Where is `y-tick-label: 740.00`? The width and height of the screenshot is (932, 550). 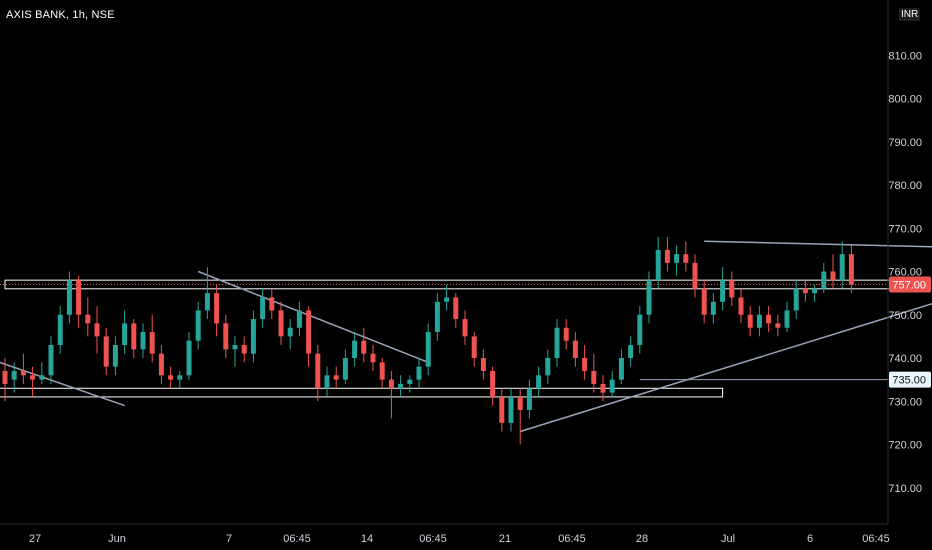 y-tick-label: 740.00 is located at coordinates (905, 359).